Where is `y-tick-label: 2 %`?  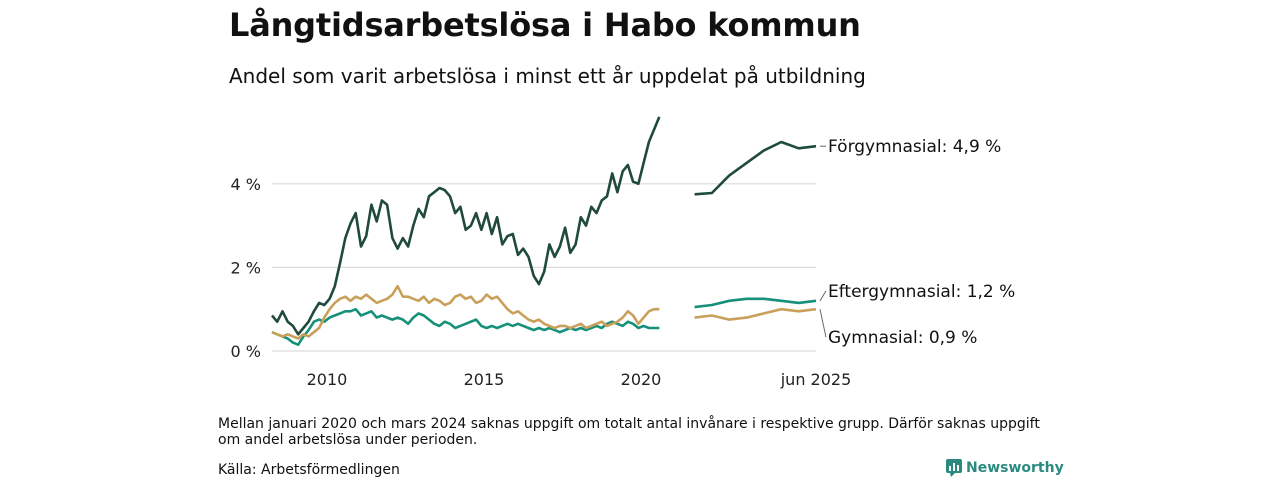 y-tick-label: 2 % is located at coordinates (246, 267).